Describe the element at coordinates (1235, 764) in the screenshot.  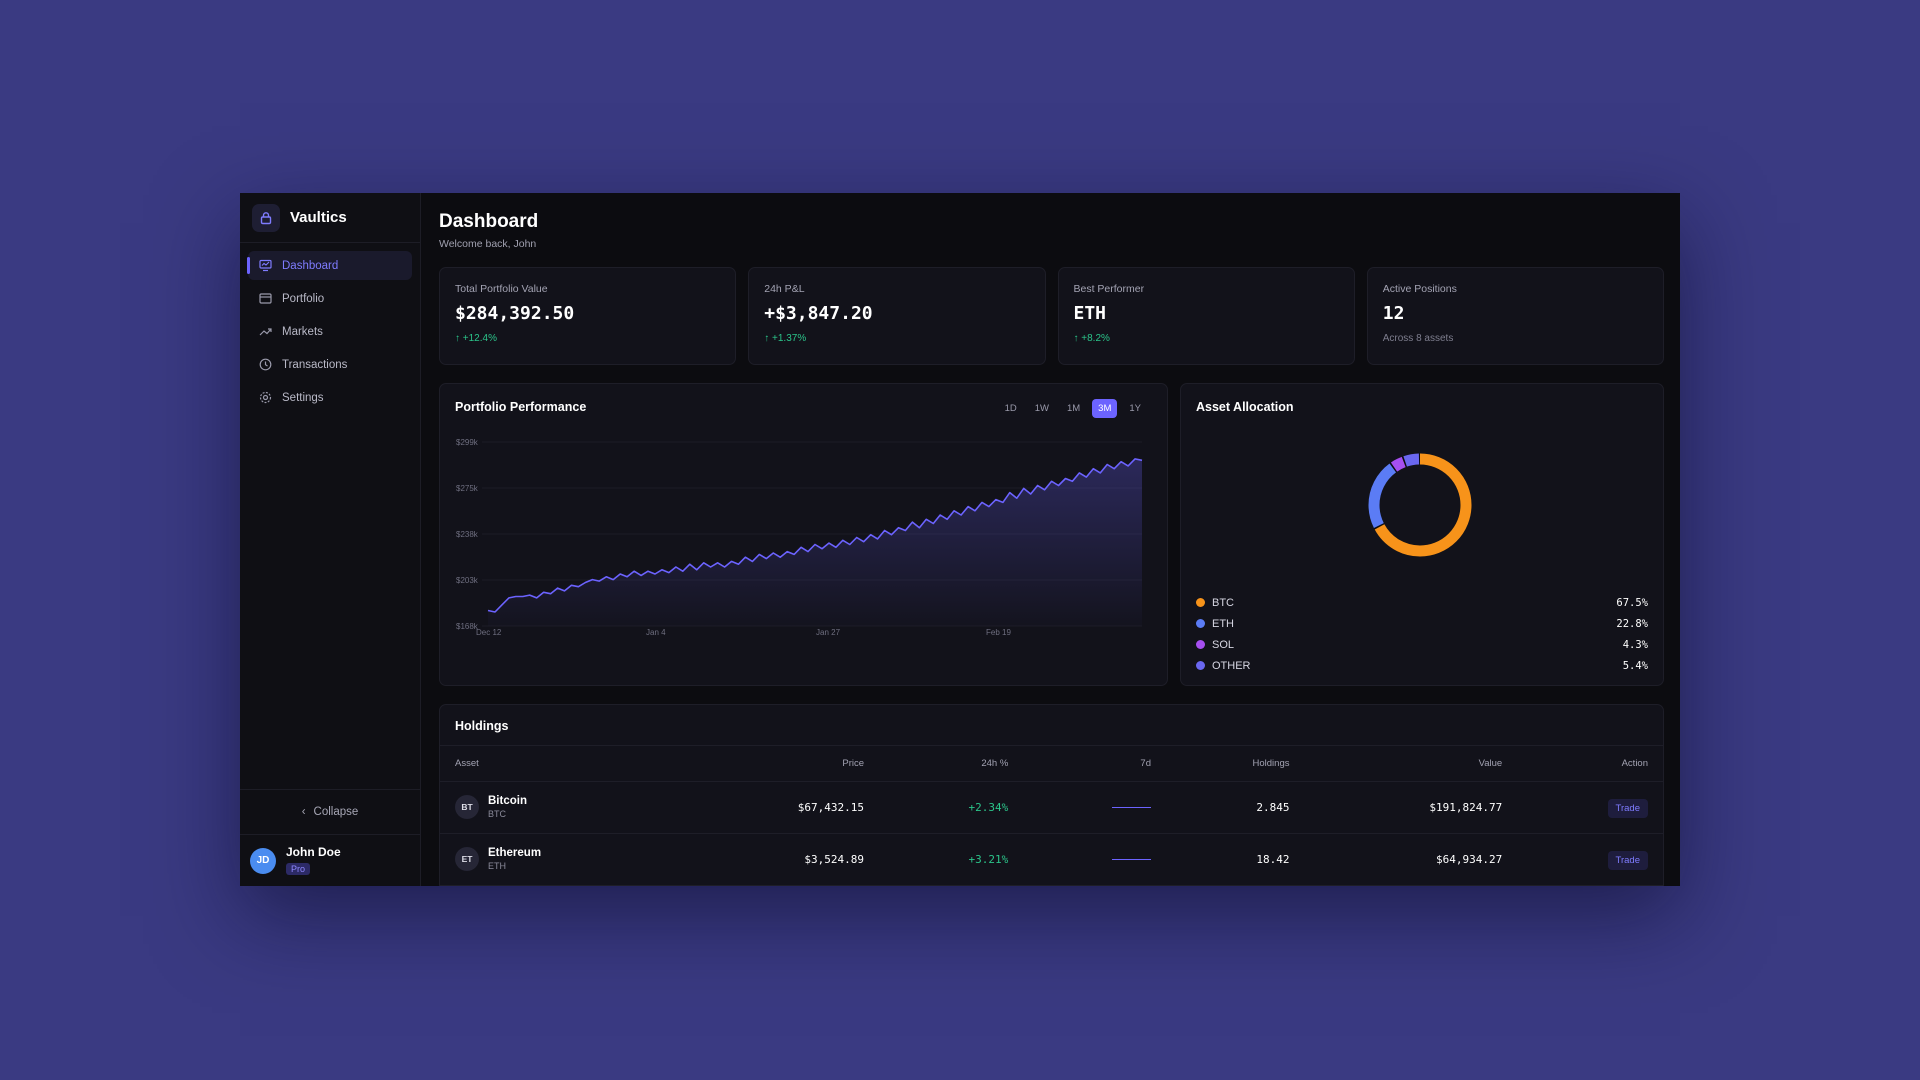
I see `column-header: Holdings` at that location.